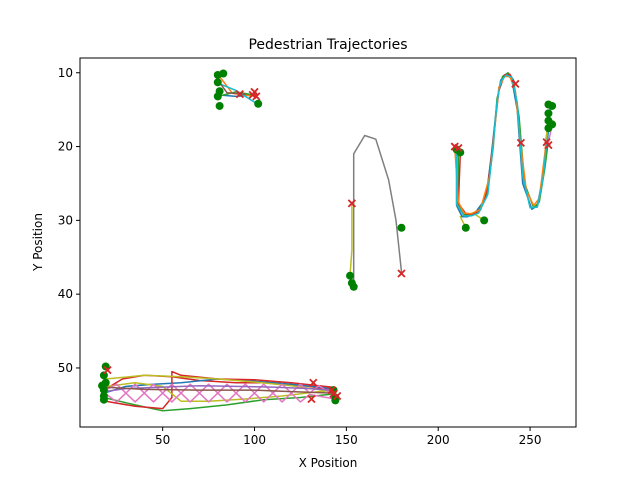 Image resolution: width=640 pixels, height=480 pixels. I want to click on x-axis: 50 100 150 200 250, so click(348, 437).